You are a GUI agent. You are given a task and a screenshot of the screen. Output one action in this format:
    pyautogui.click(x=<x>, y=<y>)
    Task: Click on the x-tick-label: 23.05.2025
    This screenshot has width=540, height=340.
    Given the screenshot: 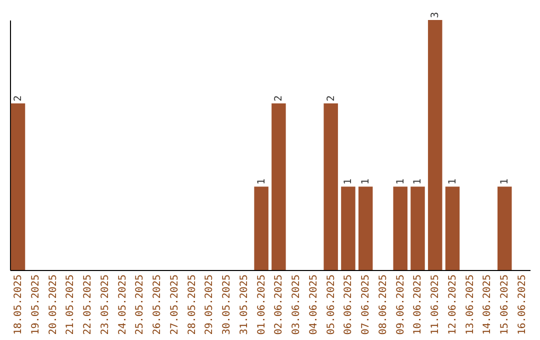 What is the action you would take?
    pyautogui.click(x=105, y=304)
    